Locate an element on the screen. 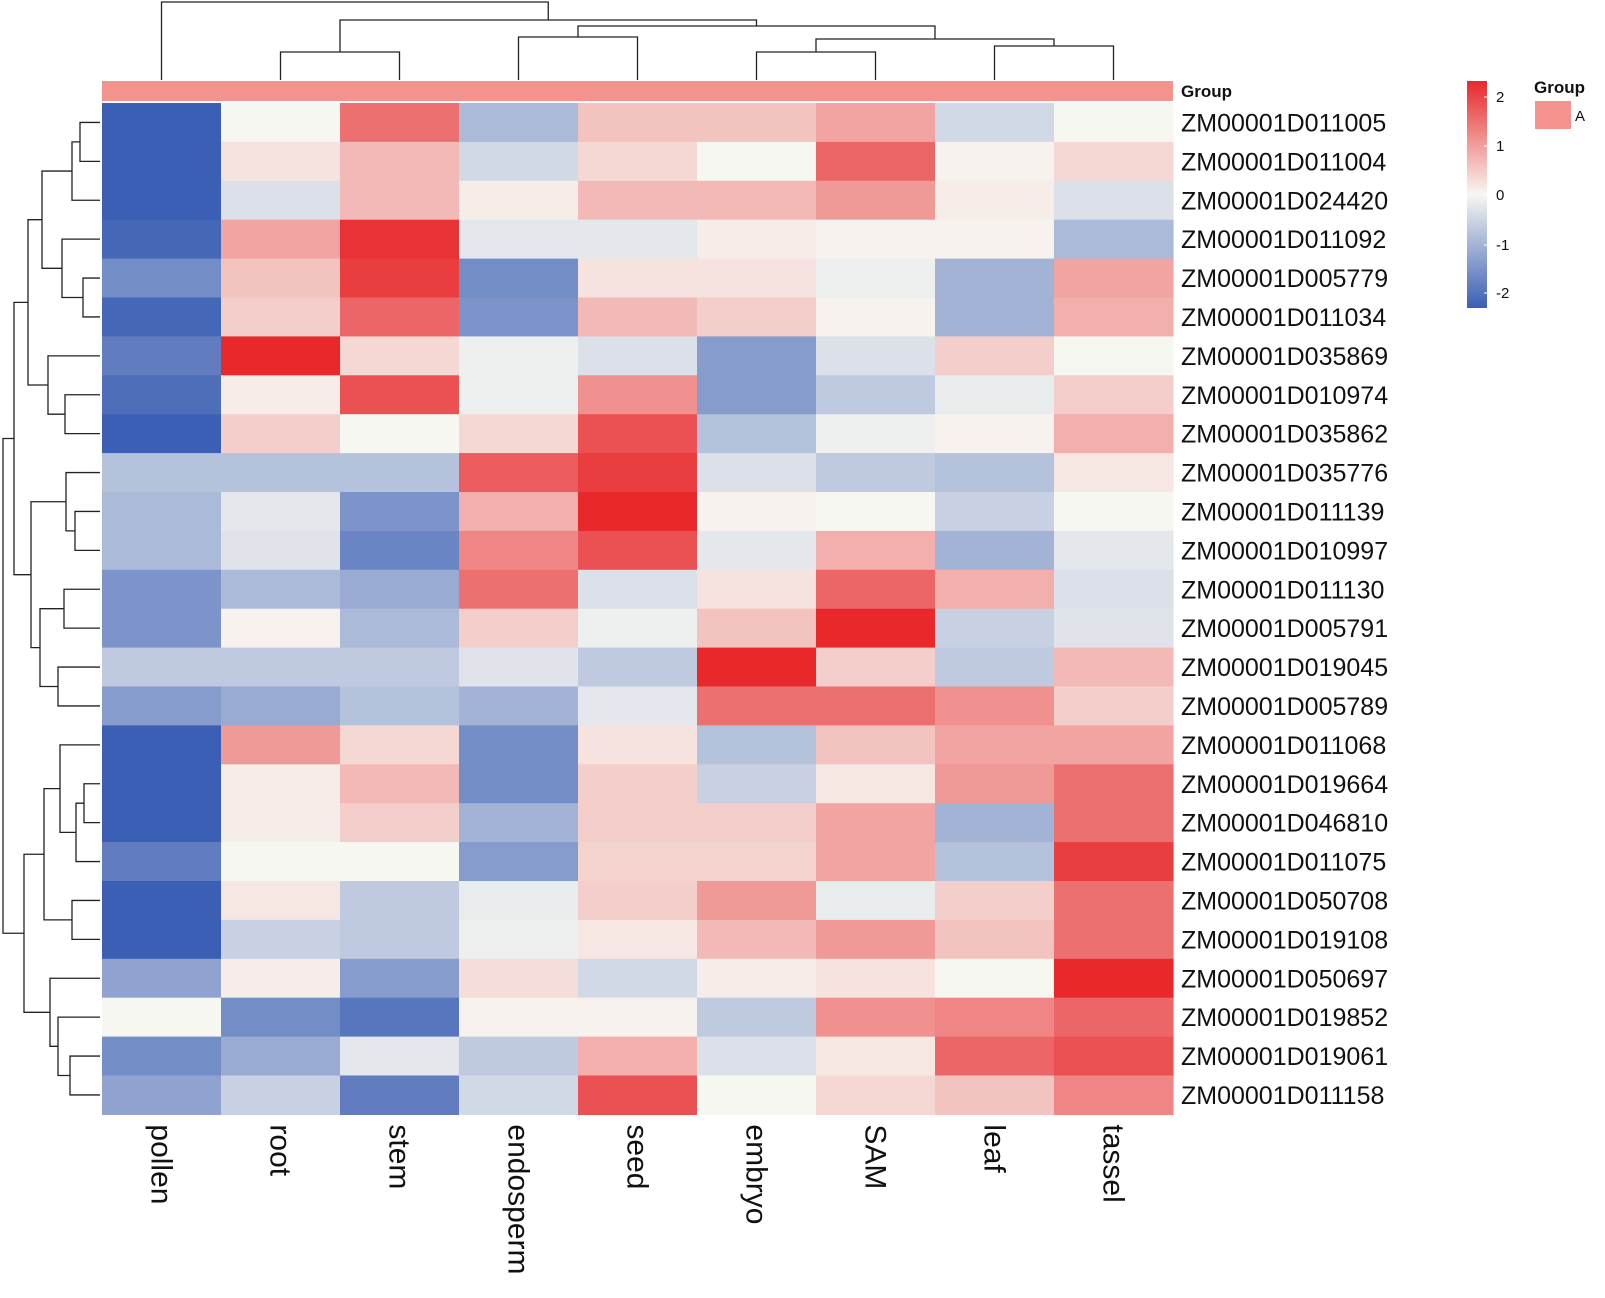 The height and width of the screenshot is (1298, 1605). column-label: tassel is located at coordinates (1113, 1163).